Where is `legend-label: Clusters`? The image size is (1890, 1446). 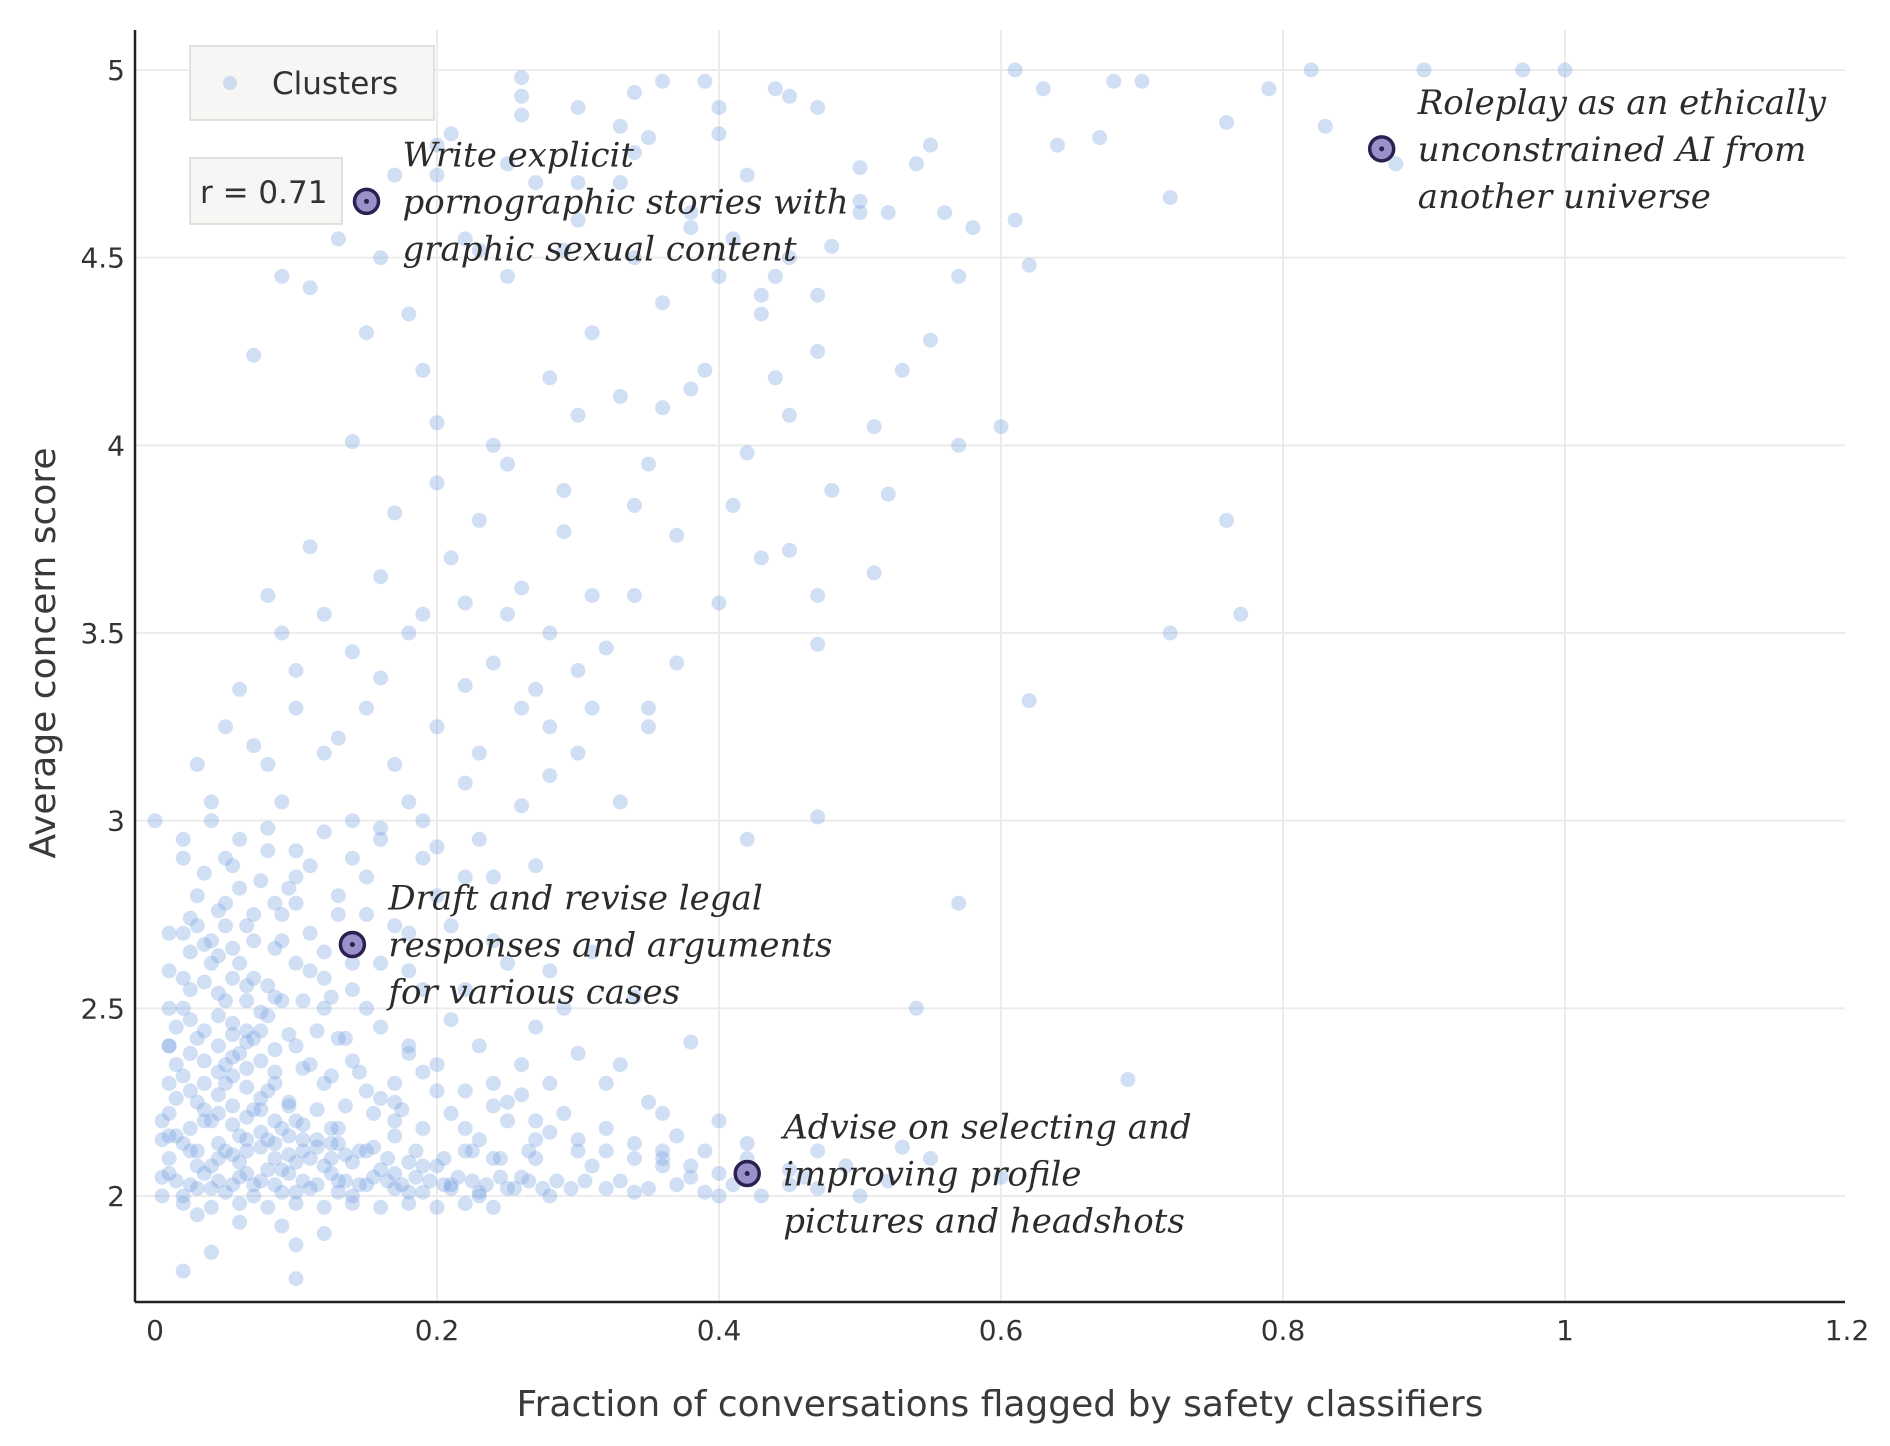
legend-label: Clusters is located at coordinates (335, 84).